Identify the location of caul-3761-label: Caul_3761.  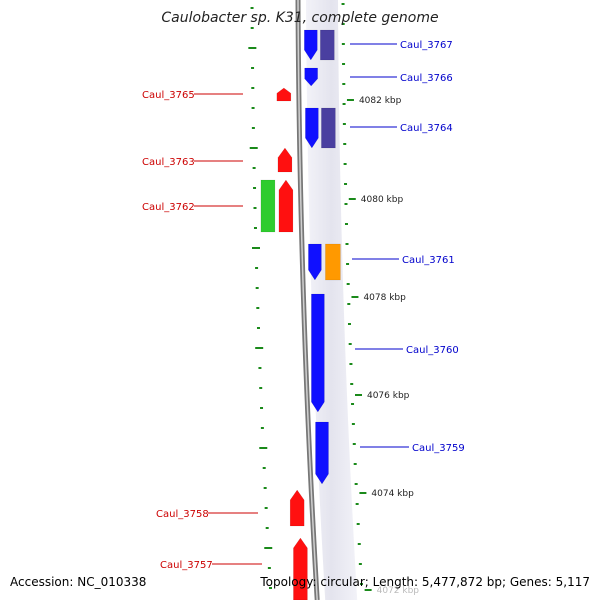
(428, 260).